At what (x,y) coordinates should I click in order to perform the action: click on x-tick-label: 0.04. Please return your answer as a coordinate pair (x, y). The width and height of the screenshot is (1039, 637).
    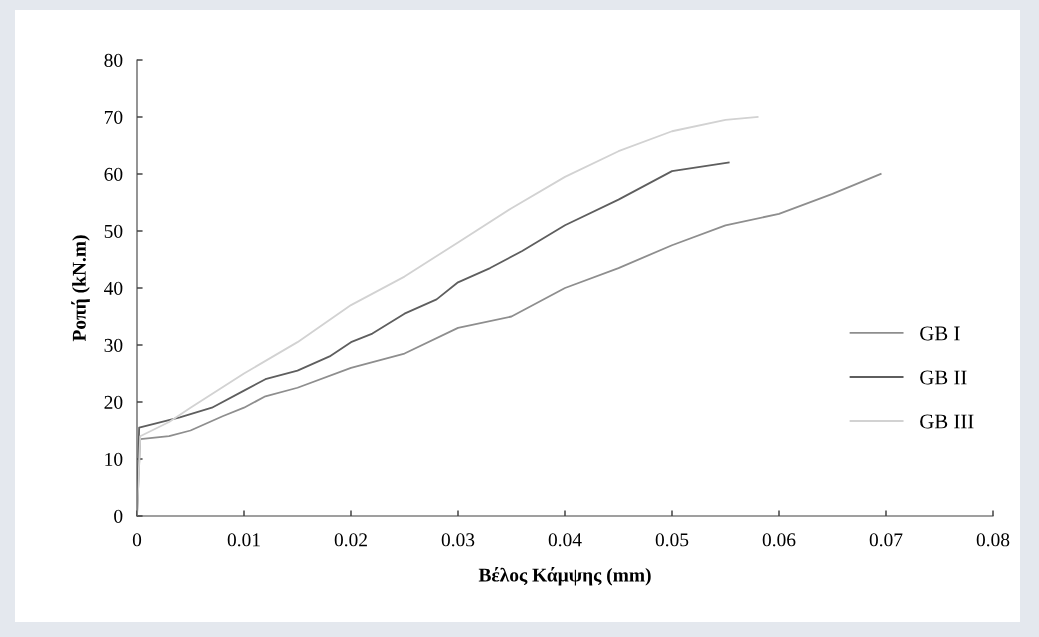
    Looking at the image, I should click on (565, 540).